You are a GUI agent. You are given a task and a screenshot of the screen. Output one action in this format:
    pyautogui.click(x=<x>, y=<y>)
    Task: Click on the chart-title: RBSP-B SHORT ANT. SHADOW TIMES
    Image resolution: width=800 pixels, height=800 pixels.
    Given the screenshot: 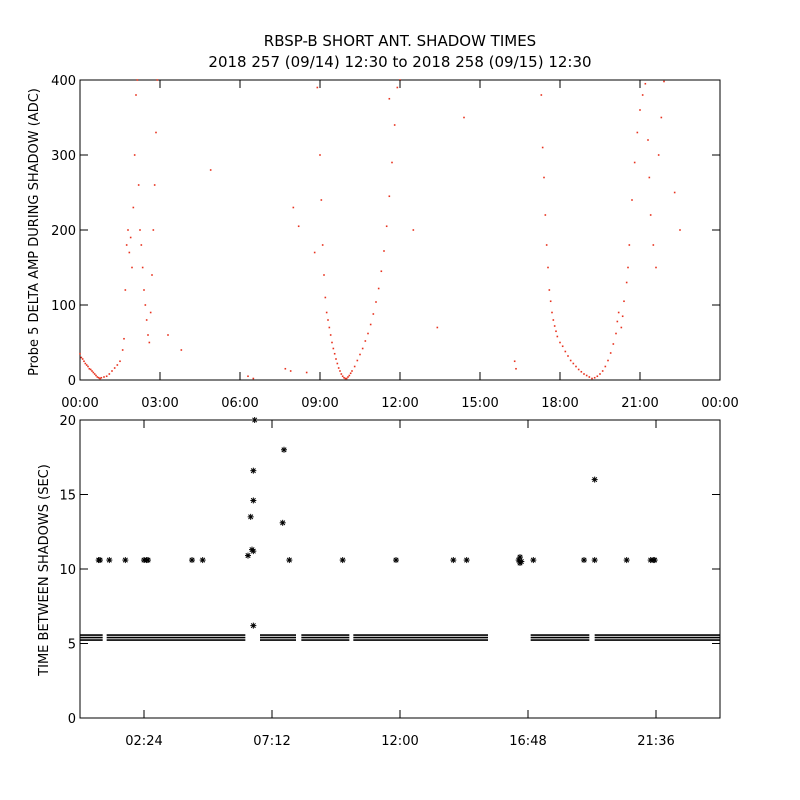 What is the action you would take?
    pyautogui.click(x=400, y=41)
    